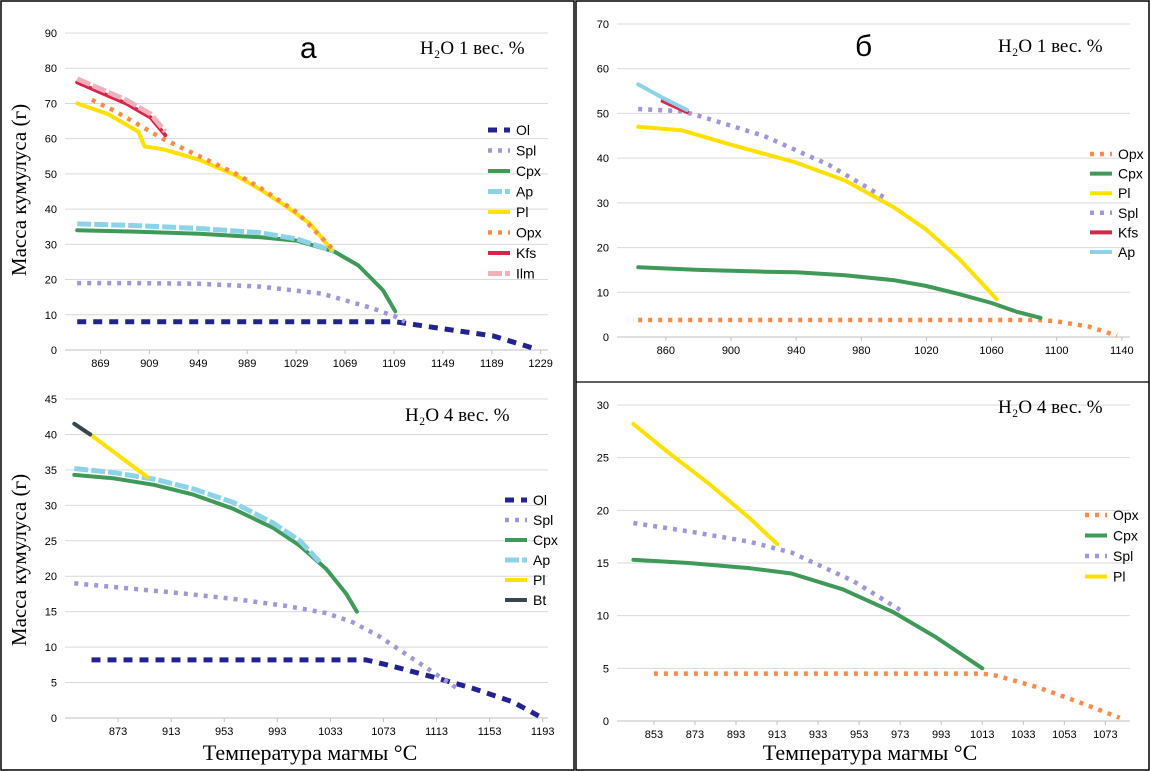 The height and width of the screenshot is (771, 1150). What do you see at coordinates (1130, 174) in the screenshot?
I see `legend-label-cpx: Cpx` at bounding box center [1130, 174].